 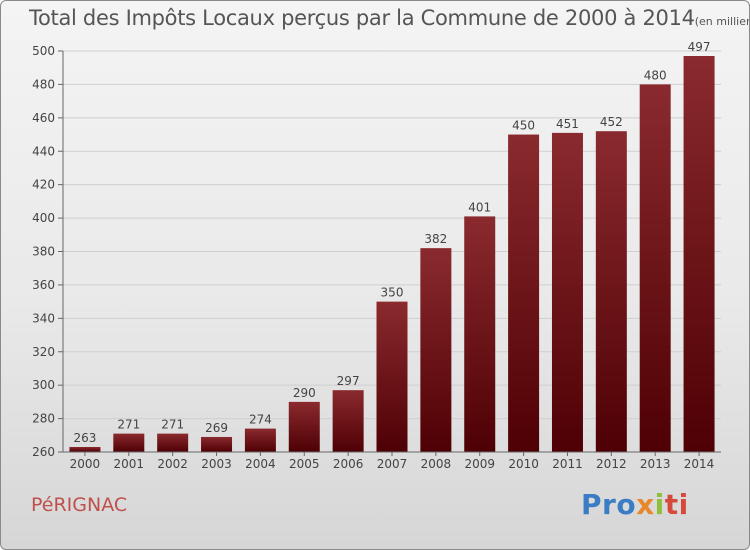 What do you see at coordinates (43, 385) in the screenshot?
I see `y-tick-label: 300` at bounding box center [43, 385].